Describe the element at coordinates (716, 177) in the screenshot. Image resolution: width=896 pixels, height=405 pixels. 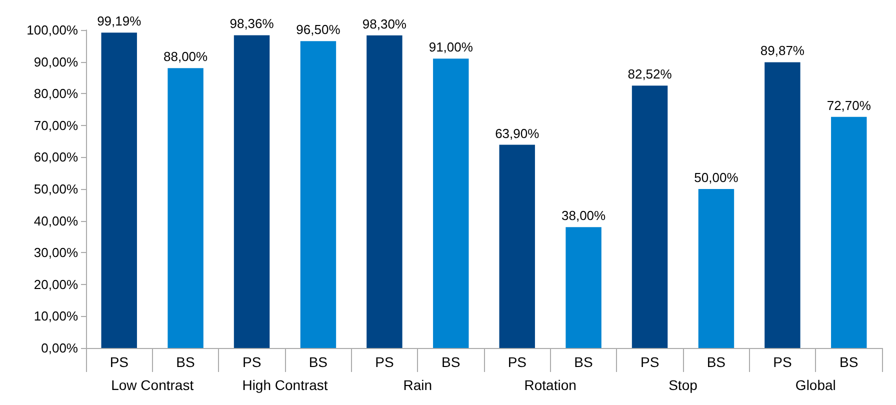
I see `data-label: 50,00%` at that location.